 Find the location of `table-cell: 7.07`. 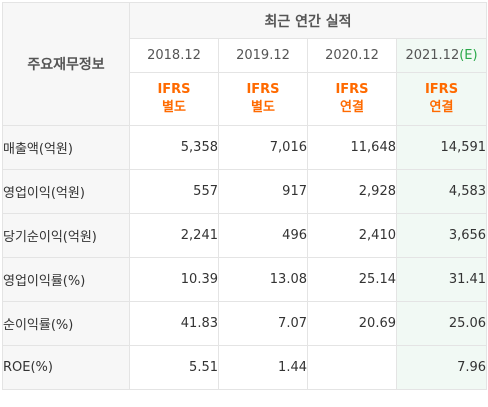

table-cell: 7.07 is located at coordinates (263, 323).